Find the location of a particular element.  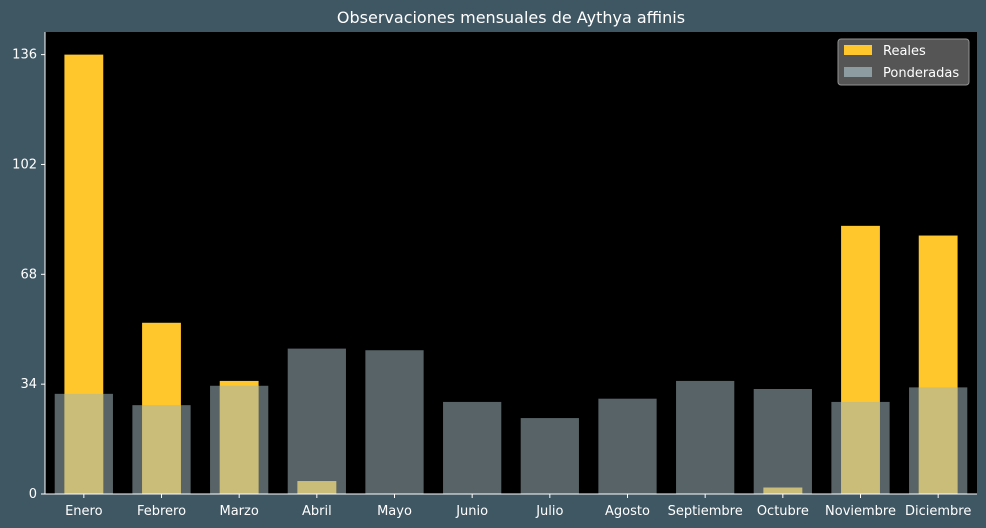

bar-ponderadas-agosto is located at coordinates (627, 446).